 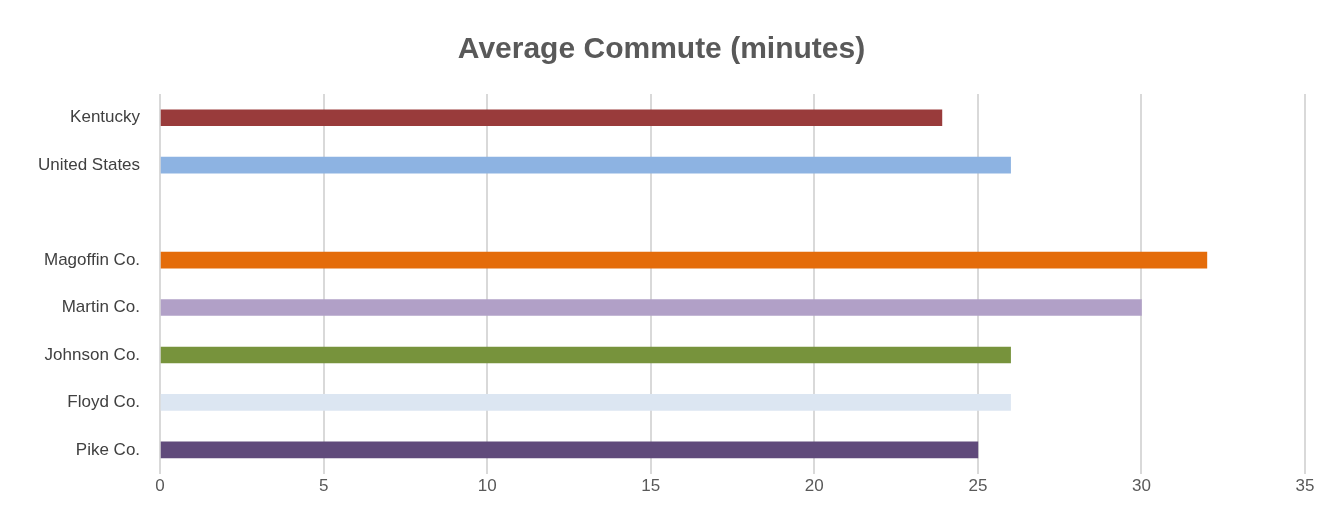 I want to click on x-tick-label: 20, so click(x=814, y=486).